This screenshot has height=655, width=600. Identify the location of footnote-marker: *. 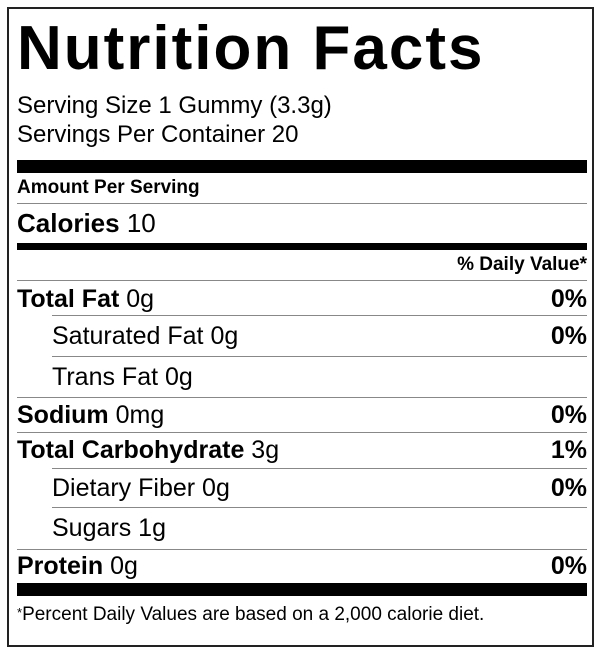
(20, 612).